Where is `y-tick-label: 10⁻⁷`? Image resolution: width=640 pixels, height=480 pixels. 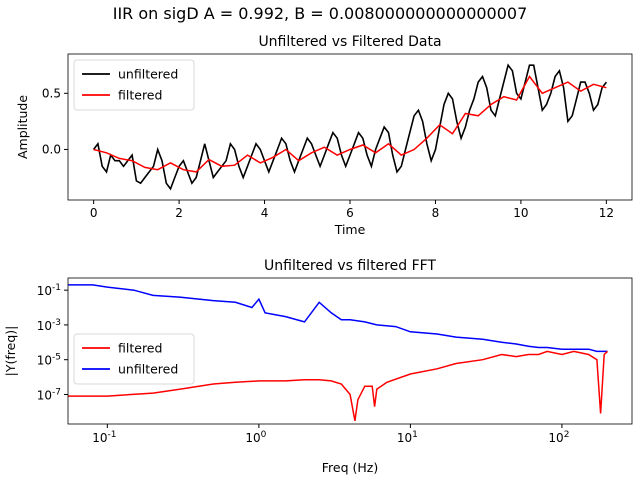
y-tick-label: 10⁻⁷ is located at coordinates (49, 394).